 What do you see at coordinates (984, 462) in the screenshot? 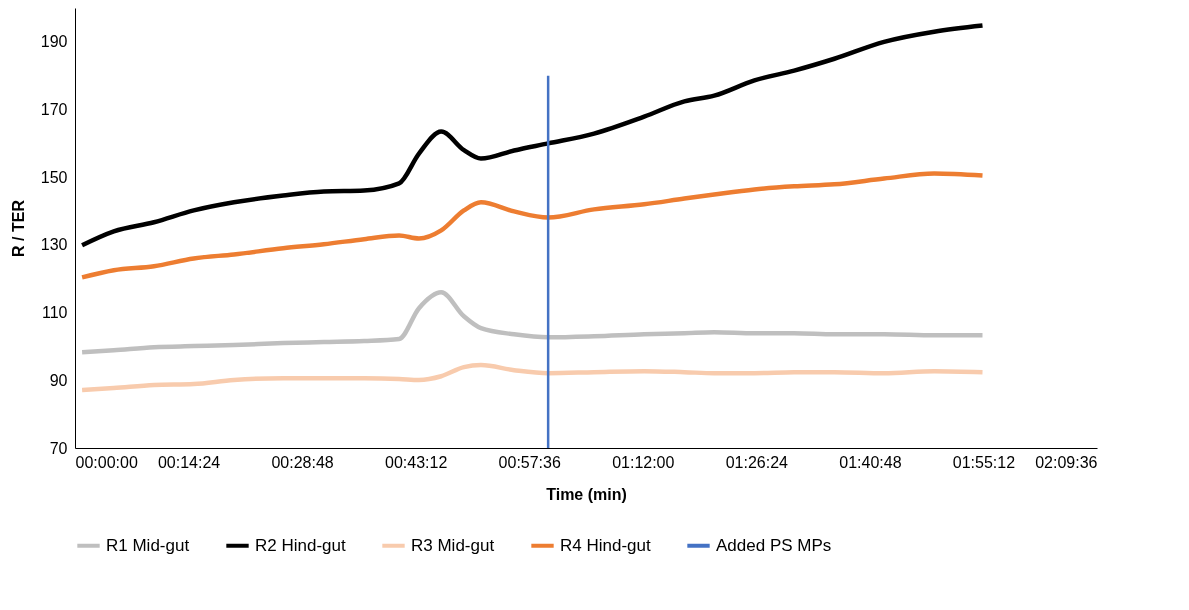
I see `x-tick-label: 01:55:12` at bounding box center [984, 462].